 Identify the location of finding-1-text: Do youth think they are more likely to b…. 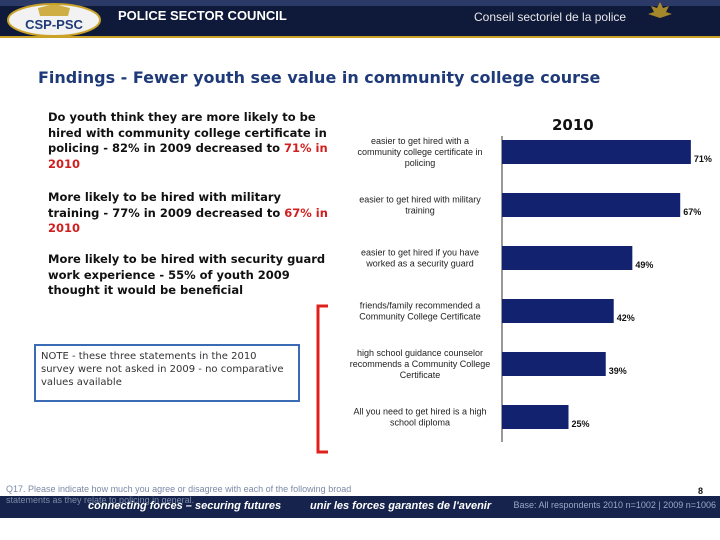
(187, 132).